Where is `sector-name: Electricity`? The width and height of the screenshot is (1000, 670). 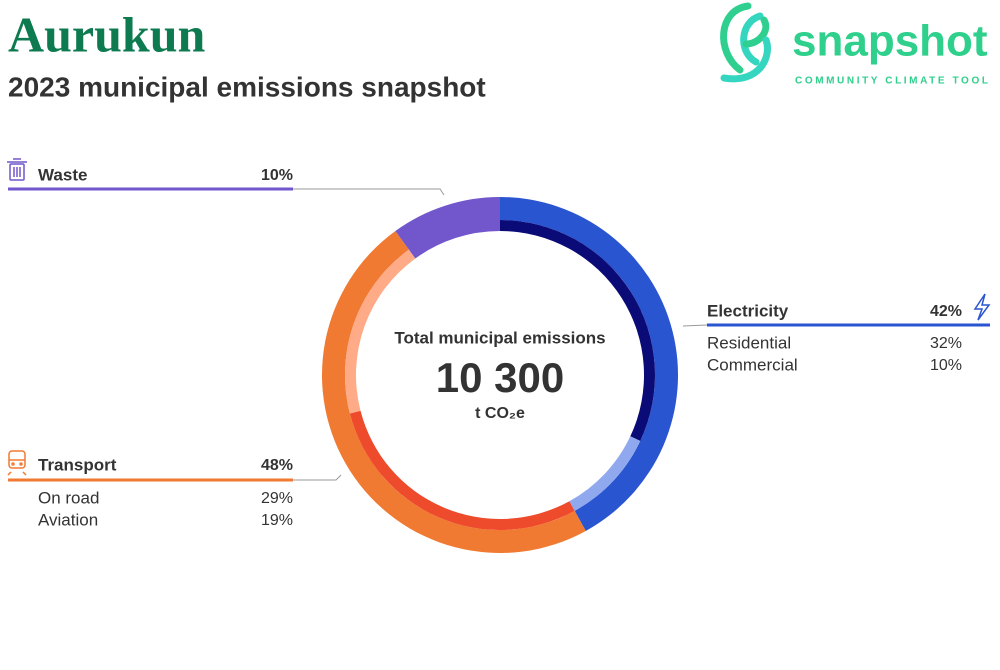 sector-name: Electricity is located at coordinates (748, 310).